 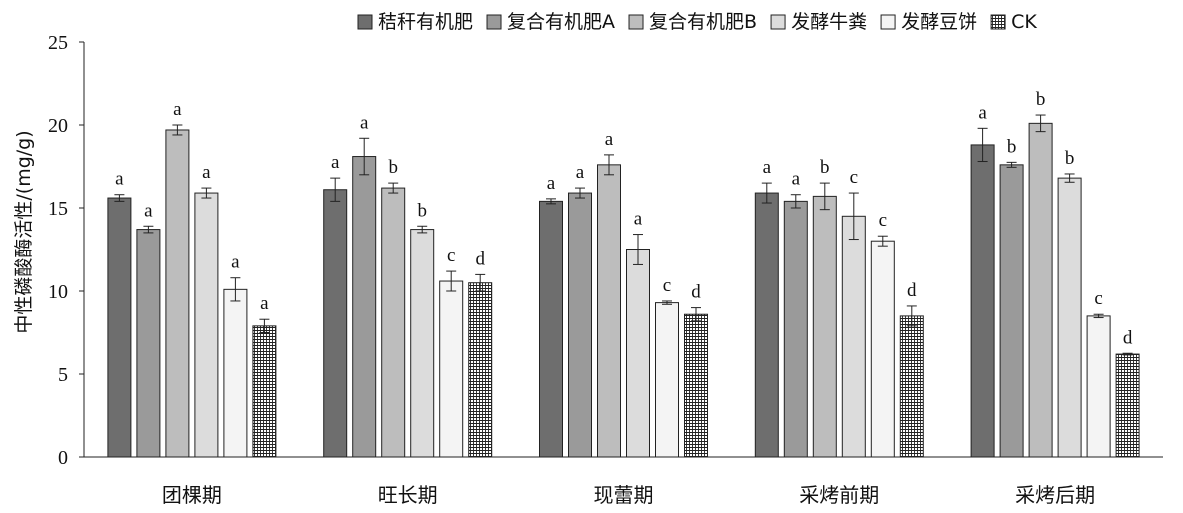 I want to click on y-tick-label: 0, so click(x=63, y=458).